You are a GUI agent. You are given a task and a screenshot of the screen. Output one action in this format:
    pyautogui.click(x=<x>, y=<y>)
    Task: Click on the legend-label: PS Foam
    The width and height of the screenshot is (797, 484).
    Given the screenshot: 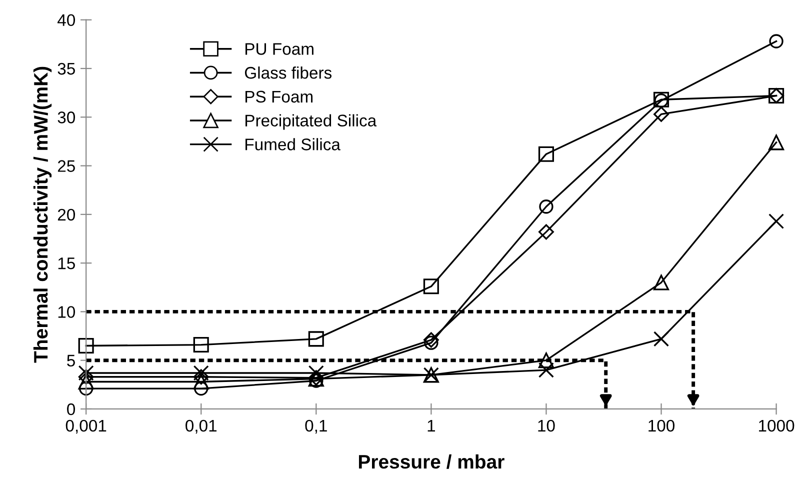 What is the action you would take?
    pyautogui.click(x=279, y=96)
    